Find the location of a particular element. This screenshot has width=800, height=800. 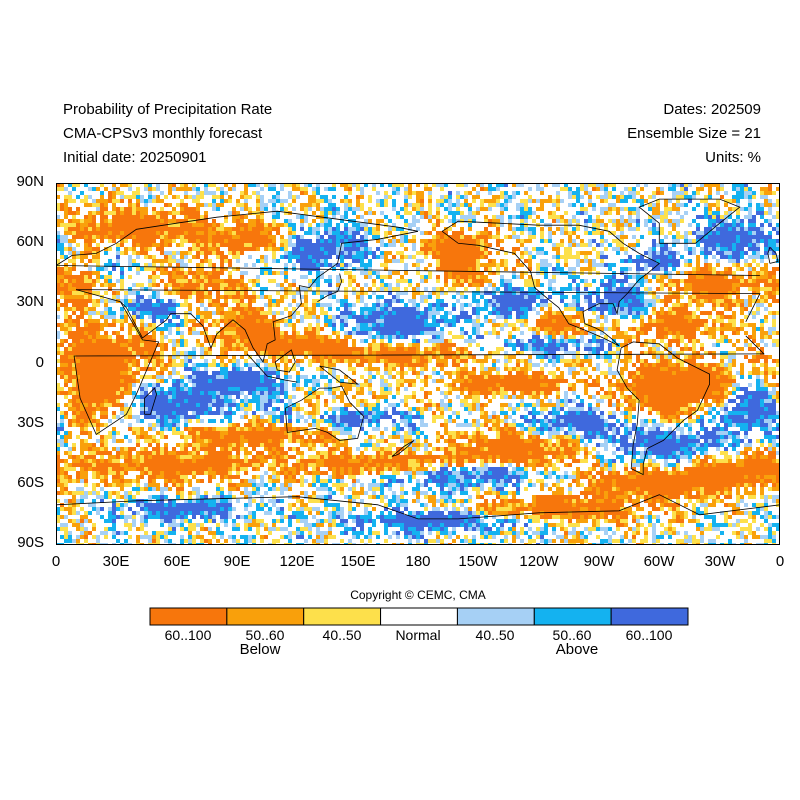

lat-label: 0 is located at coordinates (39, 362).